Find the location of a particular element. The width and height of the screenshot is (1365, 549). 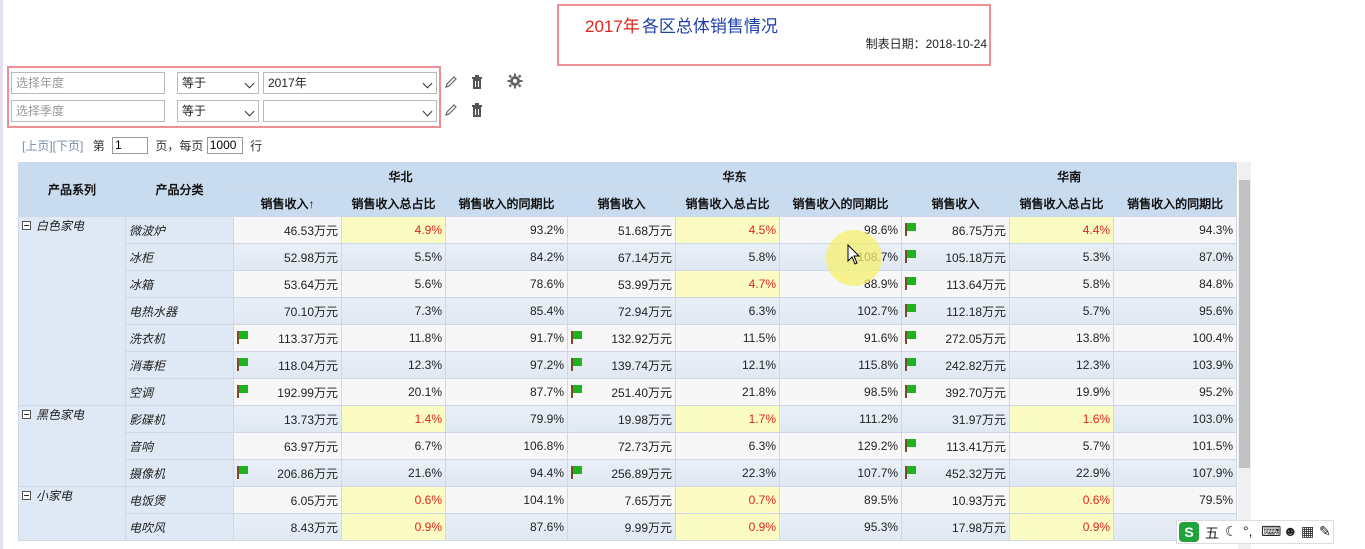

value-text: 5.8% is located at coordinates (1096, 284).